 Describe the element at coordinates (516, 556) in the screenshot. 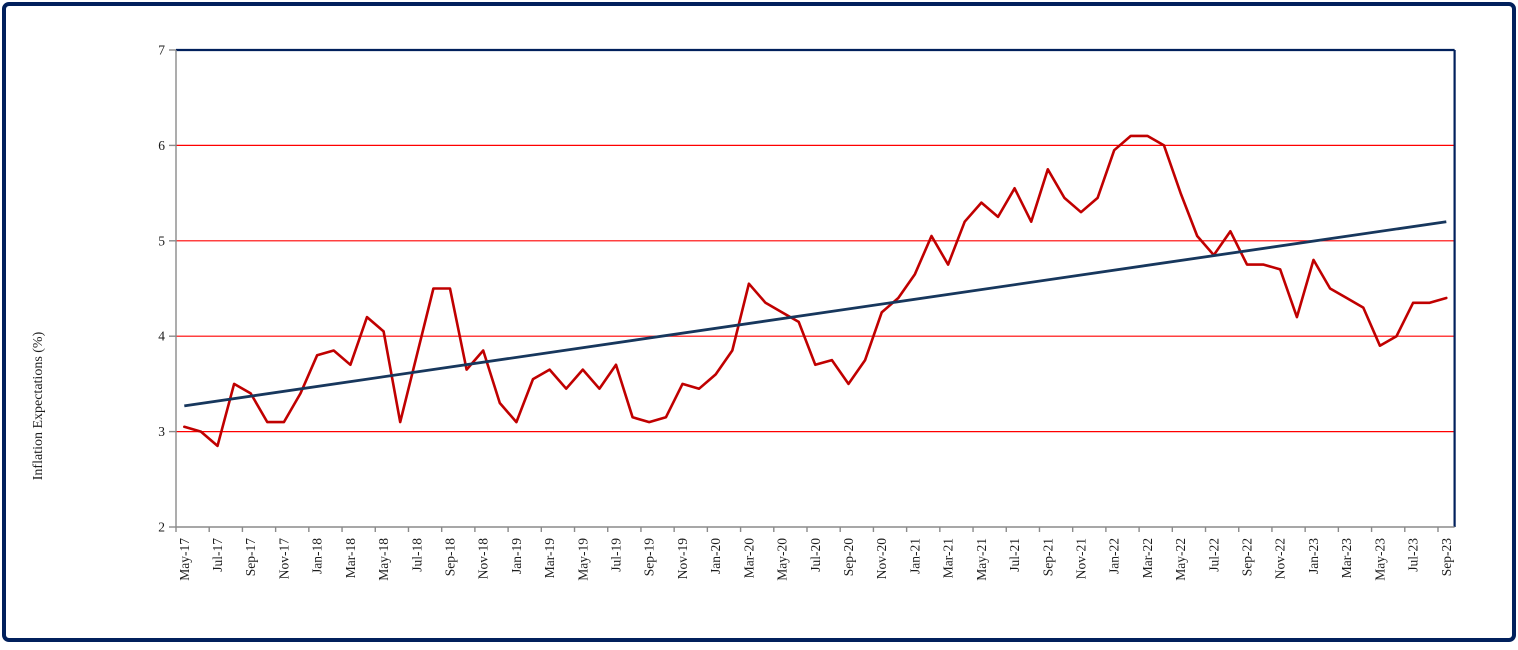

I see `x-tick-label-Jan-19: Jan-19` at that location.